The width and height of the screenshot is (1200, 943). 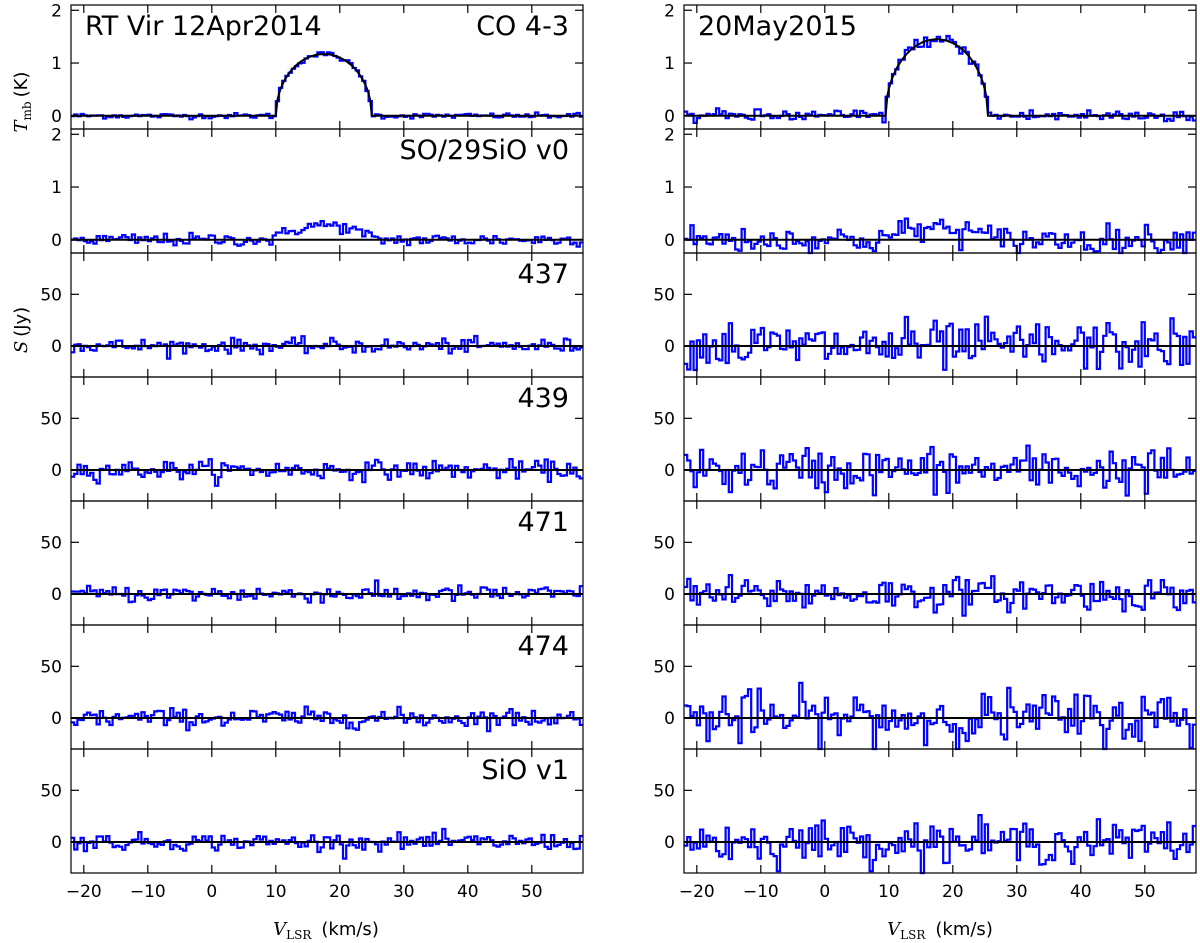 I want to click on panel-label-right: 471, so click(x=543, y=522).